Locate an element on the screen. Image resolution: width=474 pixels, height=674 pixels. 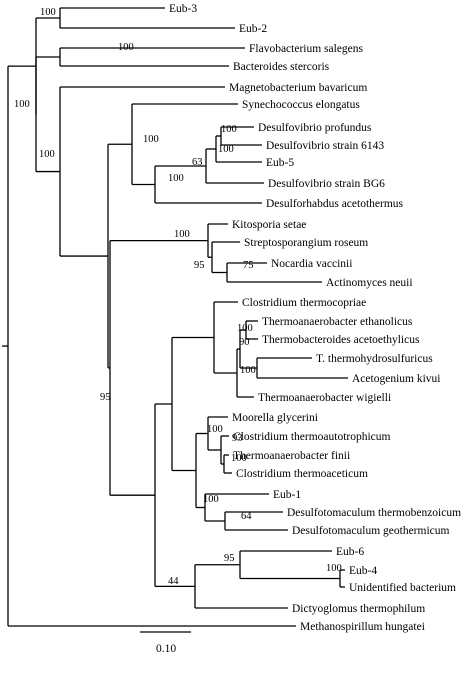
taxon-label: Desulfovibrio strain BG6 is located at coordinates (326, 184).